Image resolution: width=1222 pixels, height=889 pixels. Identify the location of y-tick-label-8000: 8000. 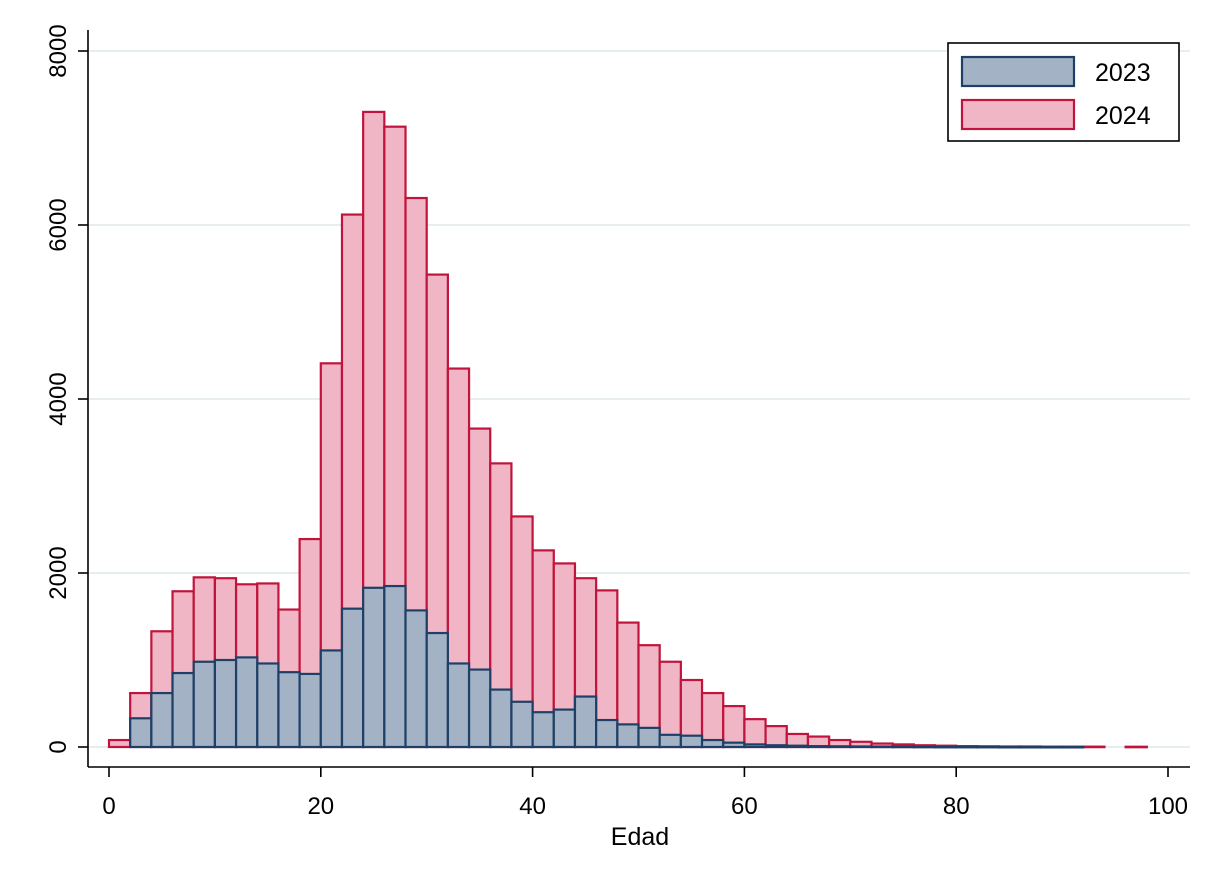
(58, 50).